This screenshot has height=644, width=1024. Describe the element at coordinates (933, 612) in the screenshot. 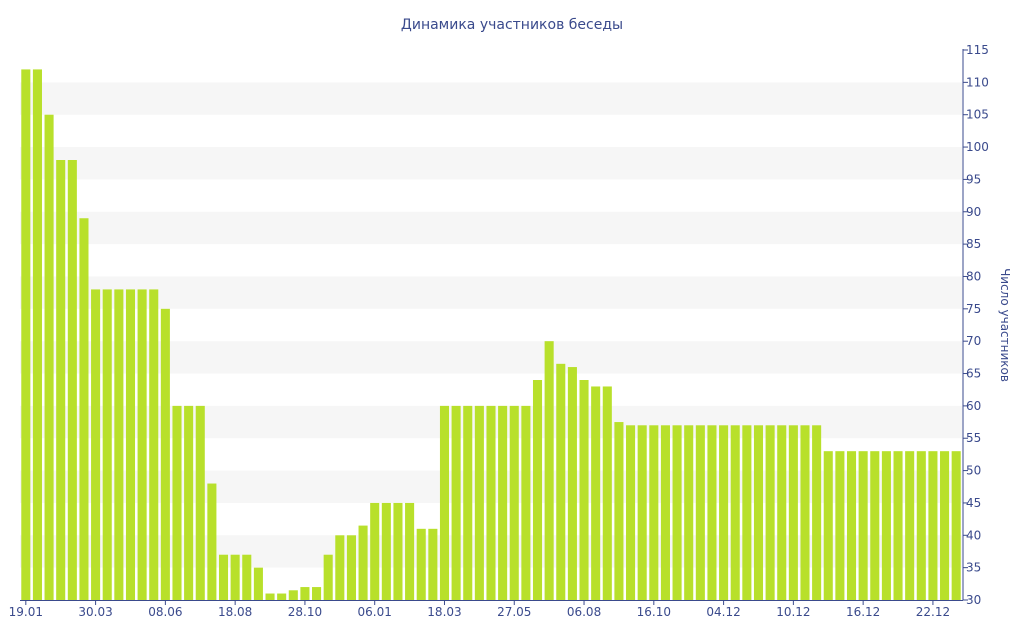

I see `x-tick-label: 22.12` at that location.